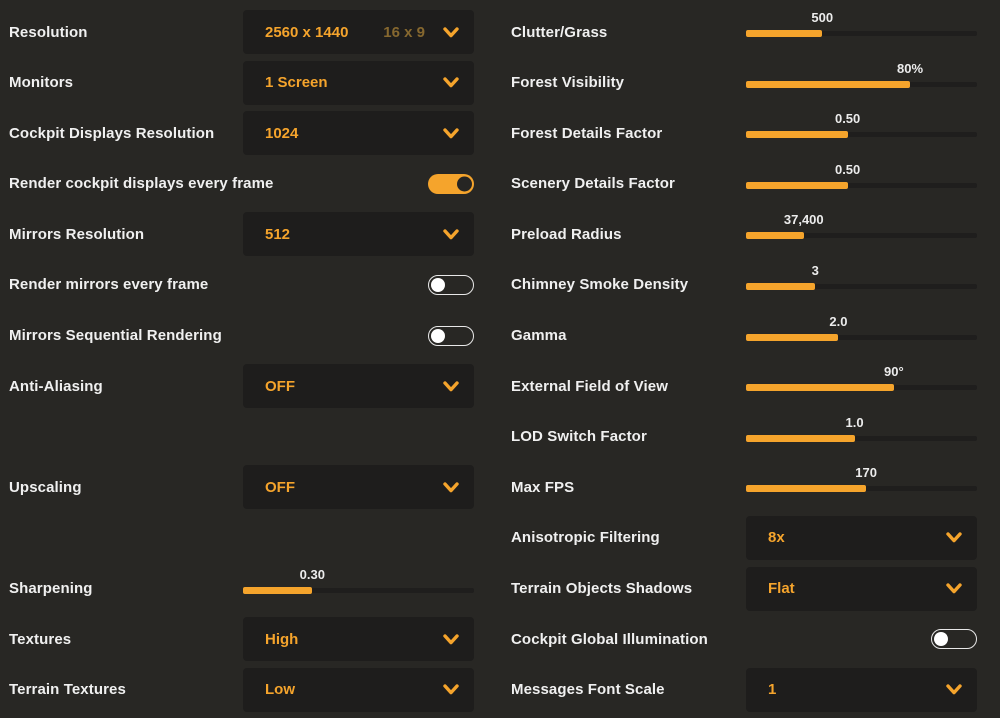 This screenshot has width=1000, height=718. Describe the element at coordinates (609, 639) in the screenshot. I see `setting-label: Cockpit Global Illumination` at that location.